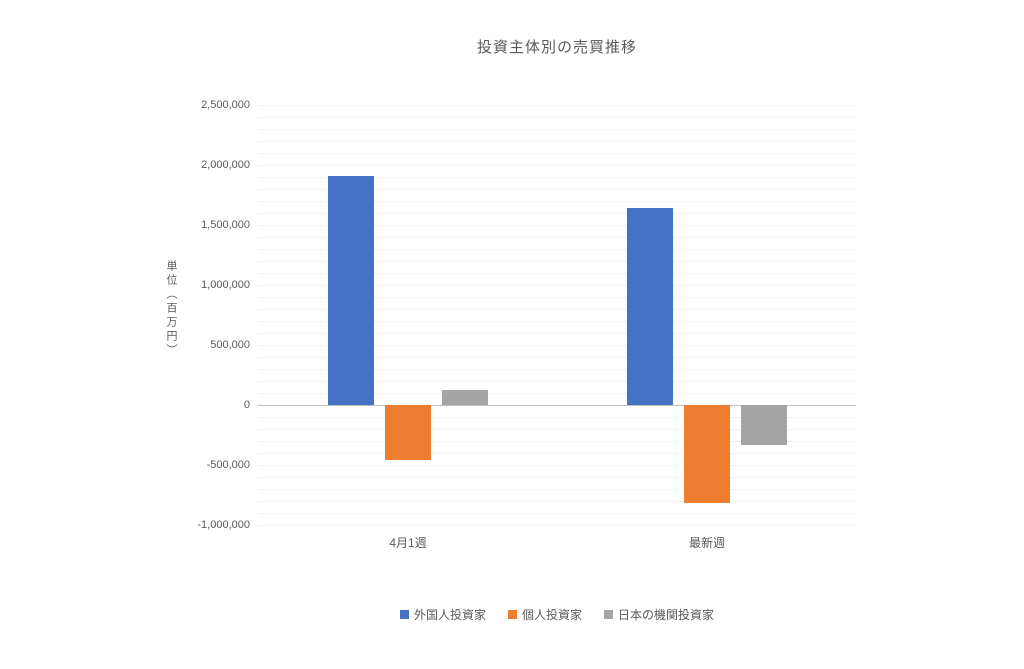 The image size is (1024, 669). What do you see at coordinates (465, 397) in the screenshot?
I see `bar-日本の機関投資家-4月1週` at bounding box center [465, 397].